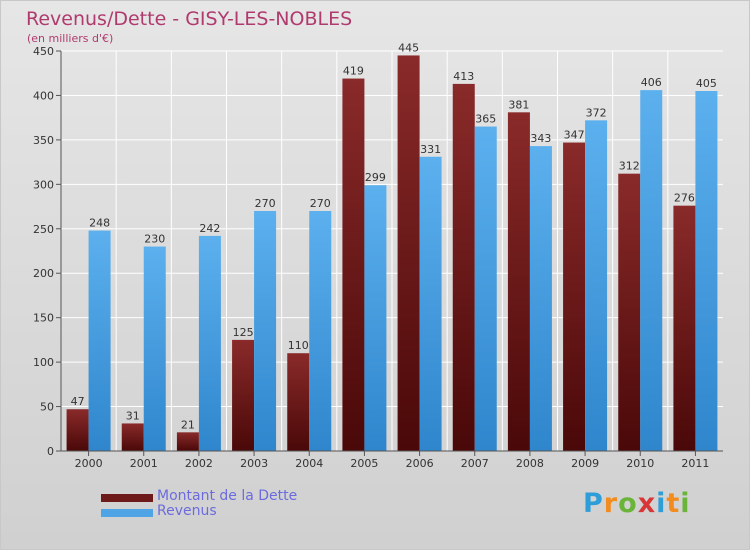 This screenshot has width=750, height=550. Describe the element at coordinates (254, 463) in the screenshot. I see `x-tick-label: 2003` at that location.